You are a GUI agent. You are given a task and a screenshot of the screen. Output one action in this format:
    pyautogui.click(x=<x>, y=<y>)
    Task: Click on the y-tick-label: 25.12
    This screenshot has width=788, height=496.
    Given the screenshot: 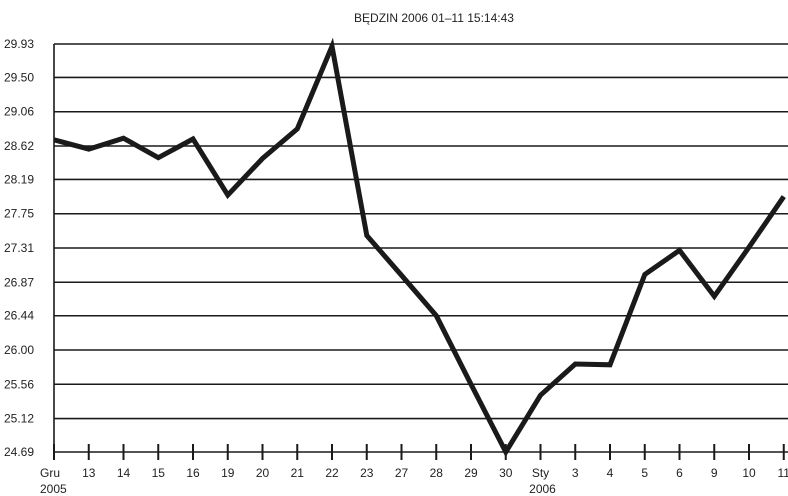 What is the action you would take?
    pyautogui.click(x=19, y=419)
    